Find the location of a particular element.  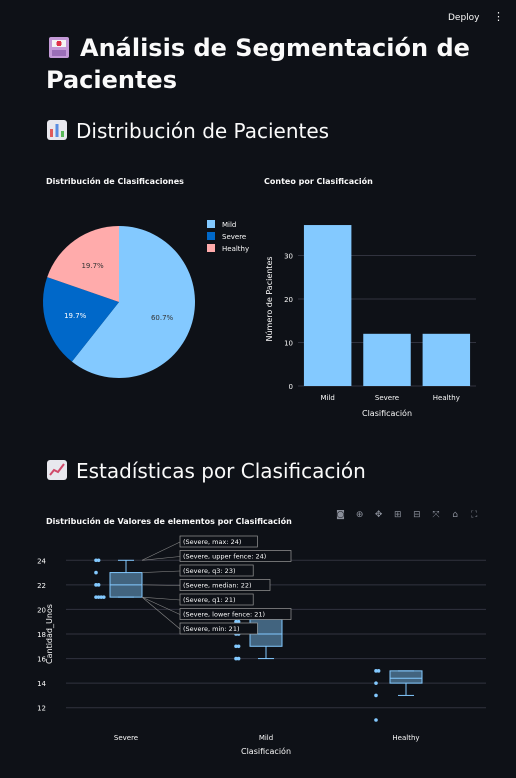

box-y-tick: 12 is located at coordinates (41, 709).